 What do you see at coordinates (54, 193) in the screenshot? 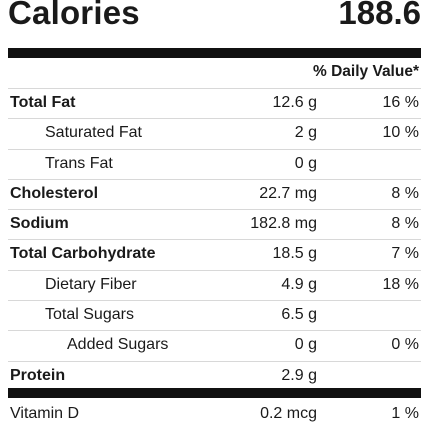
I see `nutrient-name: Cholesterol` at bounding box center [54, 193].